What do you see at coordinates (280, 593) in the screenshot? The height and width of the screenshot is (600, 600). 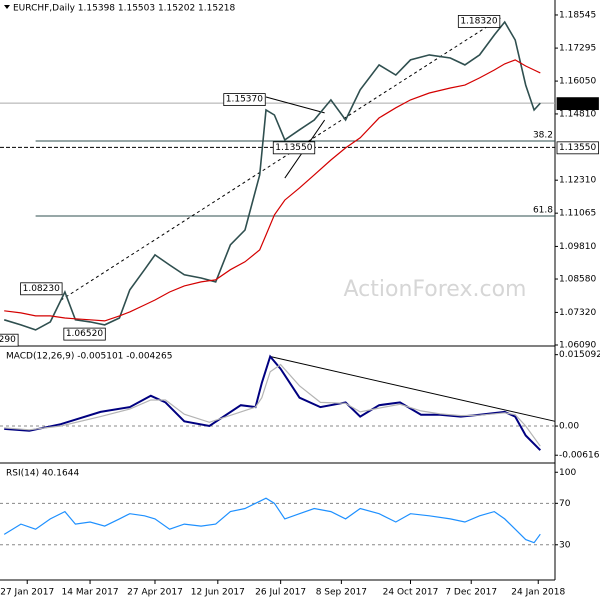 I see `x-tick-label: 26 Jul 2017` at bounding box center [280, 593].